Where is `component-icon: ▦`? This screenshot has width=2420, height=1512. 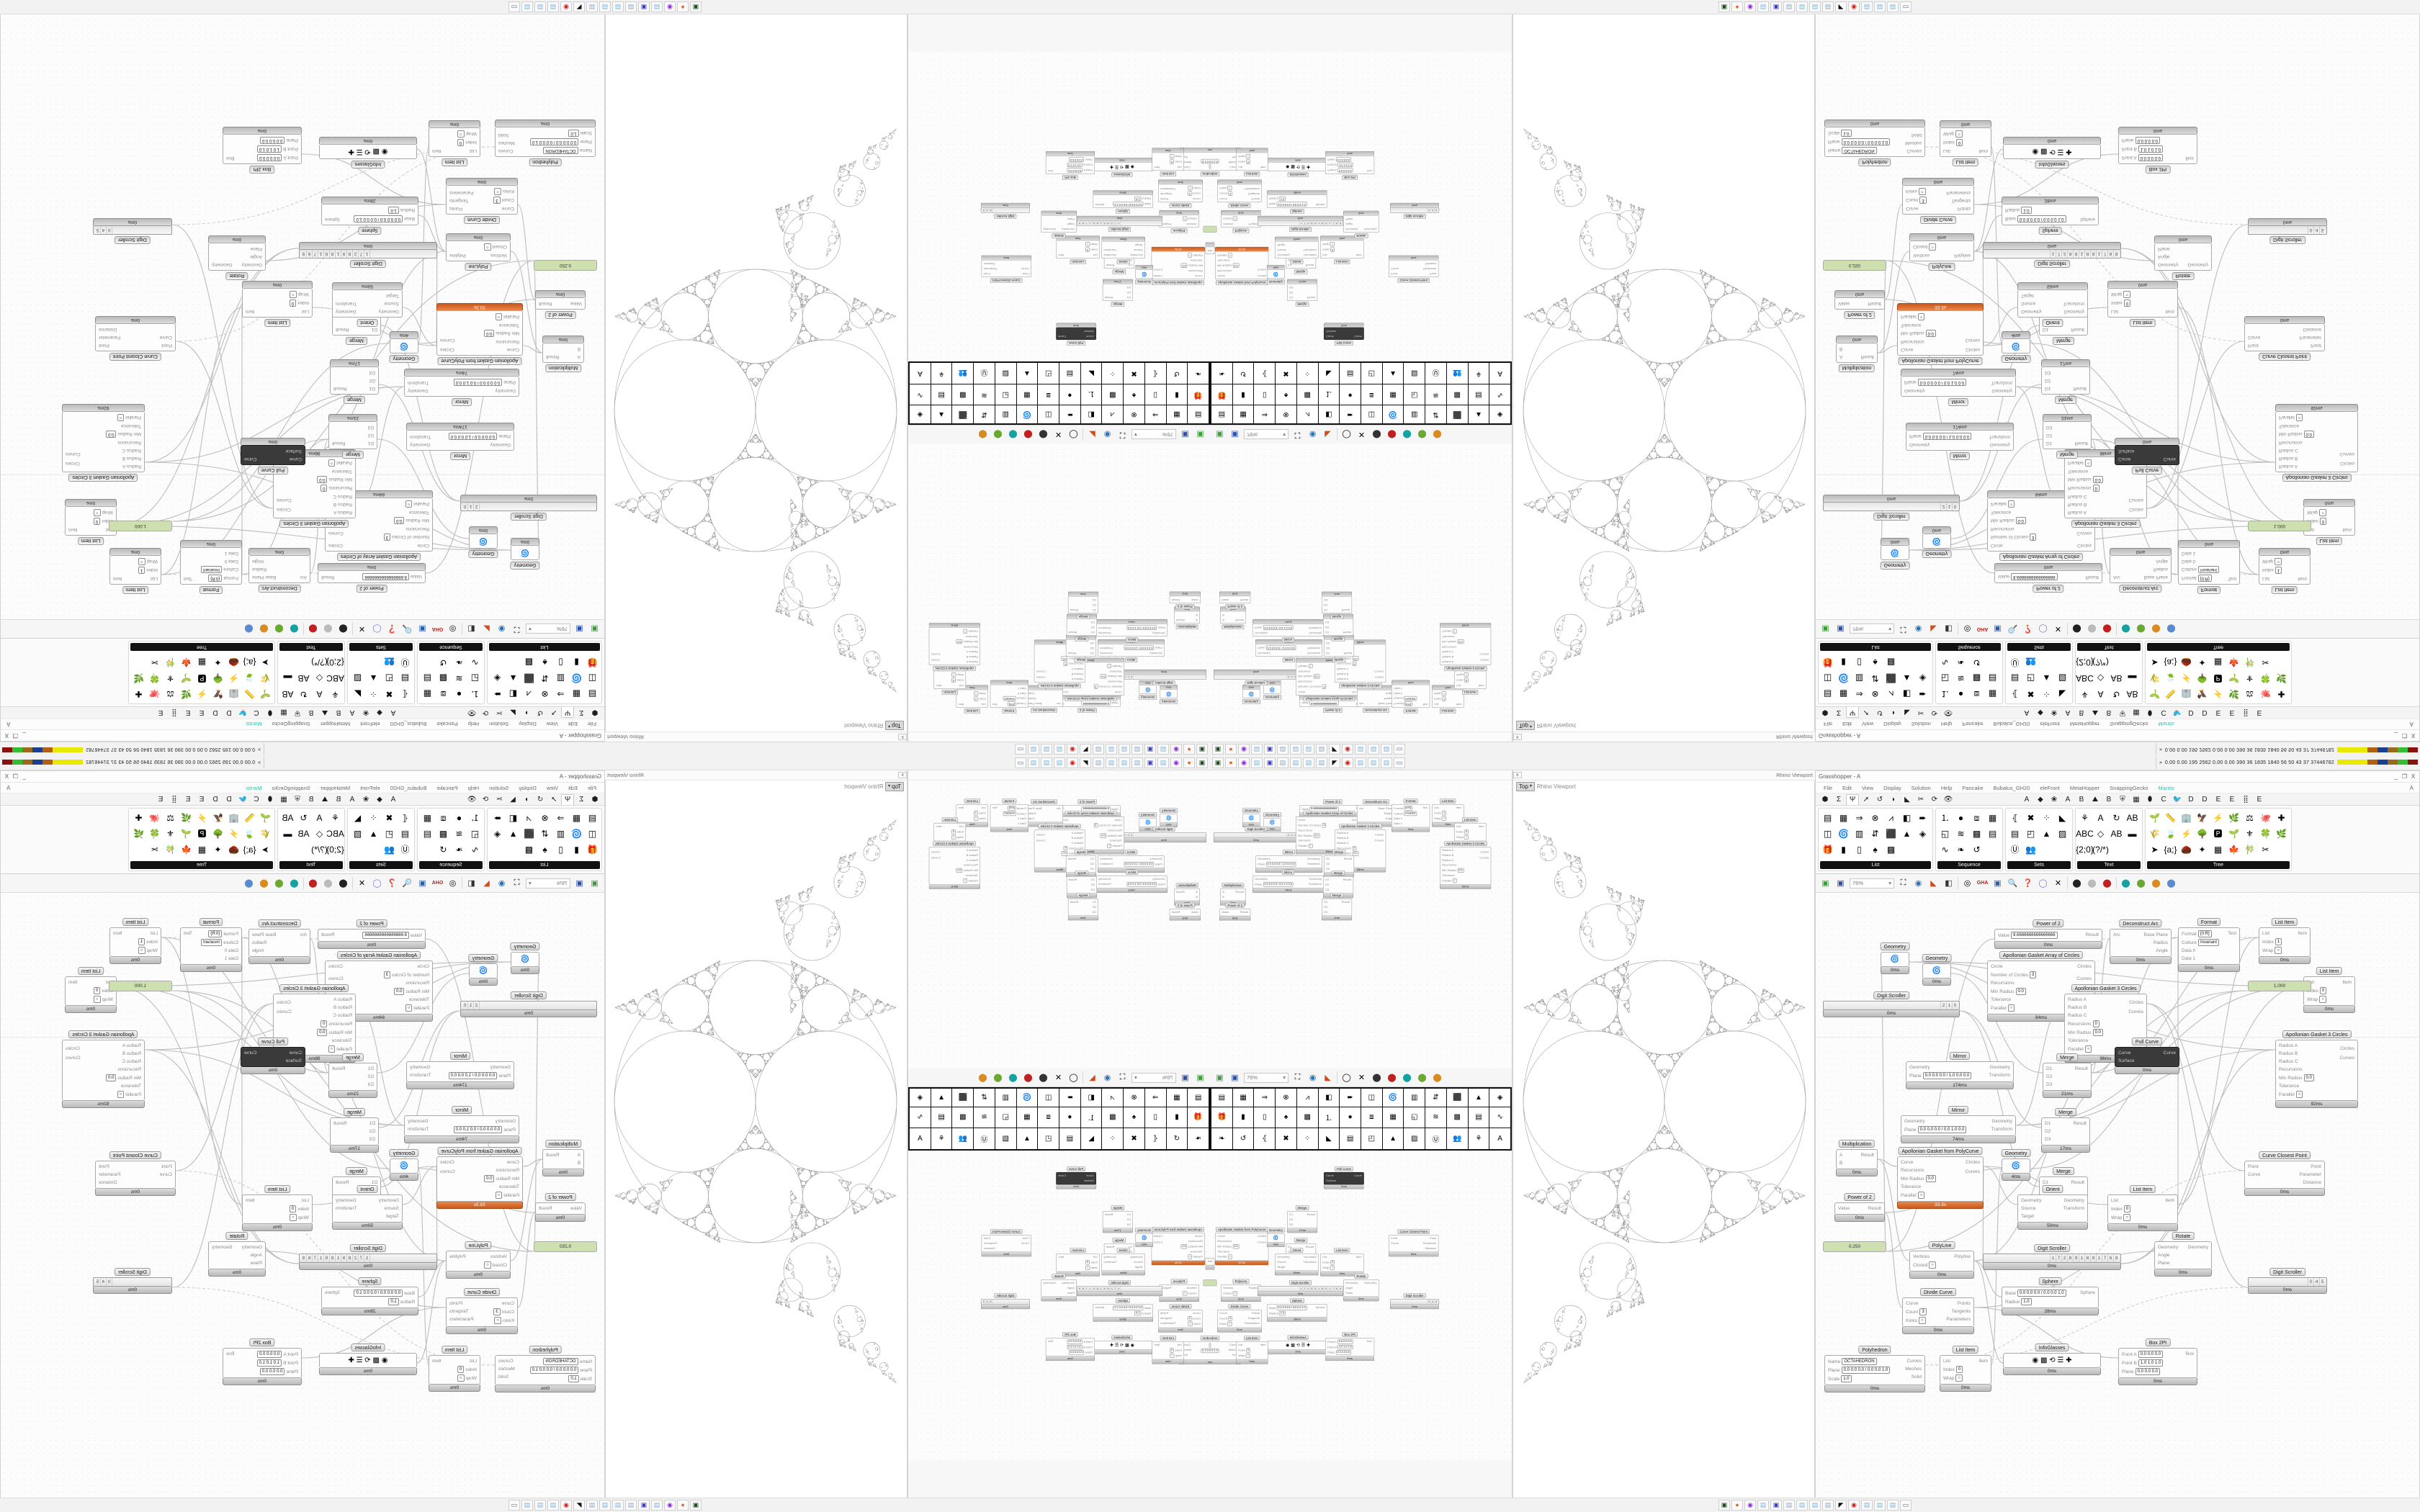 component-icon: ▦ is located at coordinates (1177, 1098).